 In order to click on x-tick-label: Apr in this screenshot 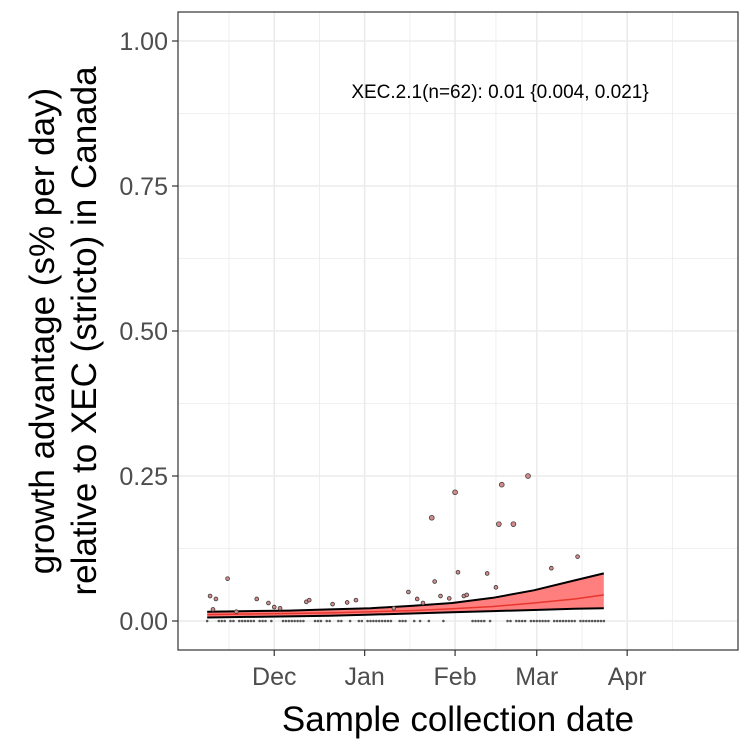, I will do `click(627, 677)`.